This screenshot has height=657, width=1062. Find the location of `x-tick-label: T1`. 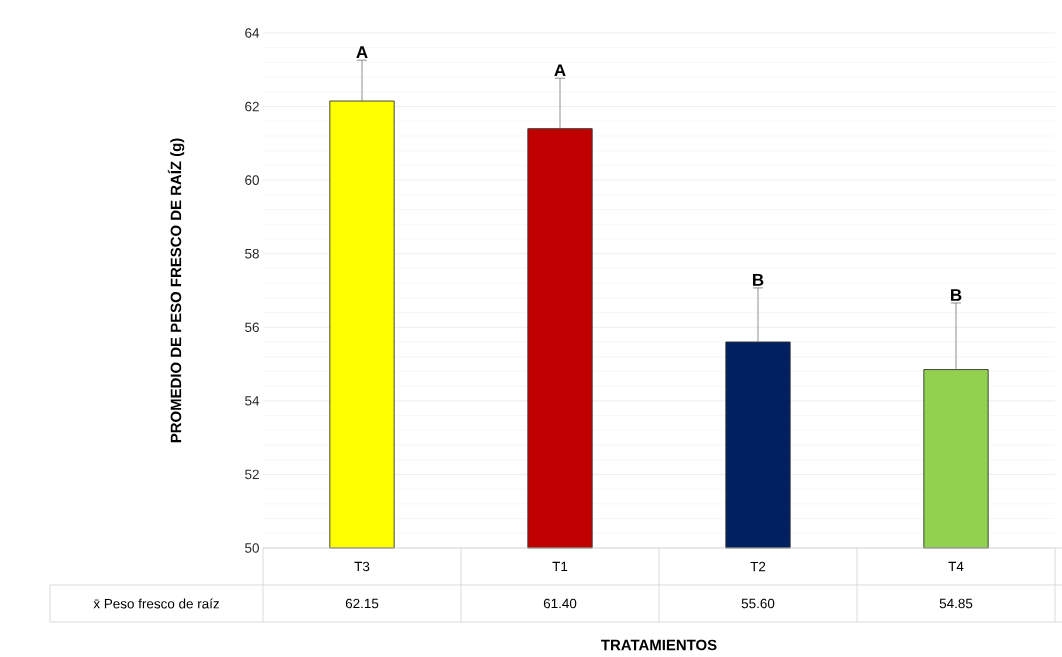

x-tick-label: T1 is located at coordinates (560, 566).